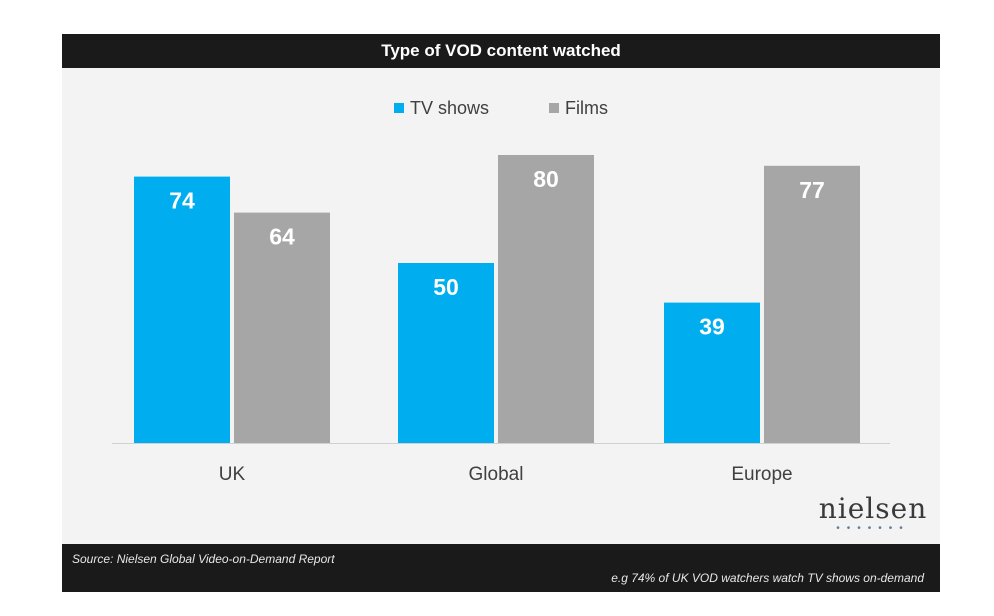 This screenshot has width=994, height=616. I want to click on logo-text: nielsen, so click(873, 508).